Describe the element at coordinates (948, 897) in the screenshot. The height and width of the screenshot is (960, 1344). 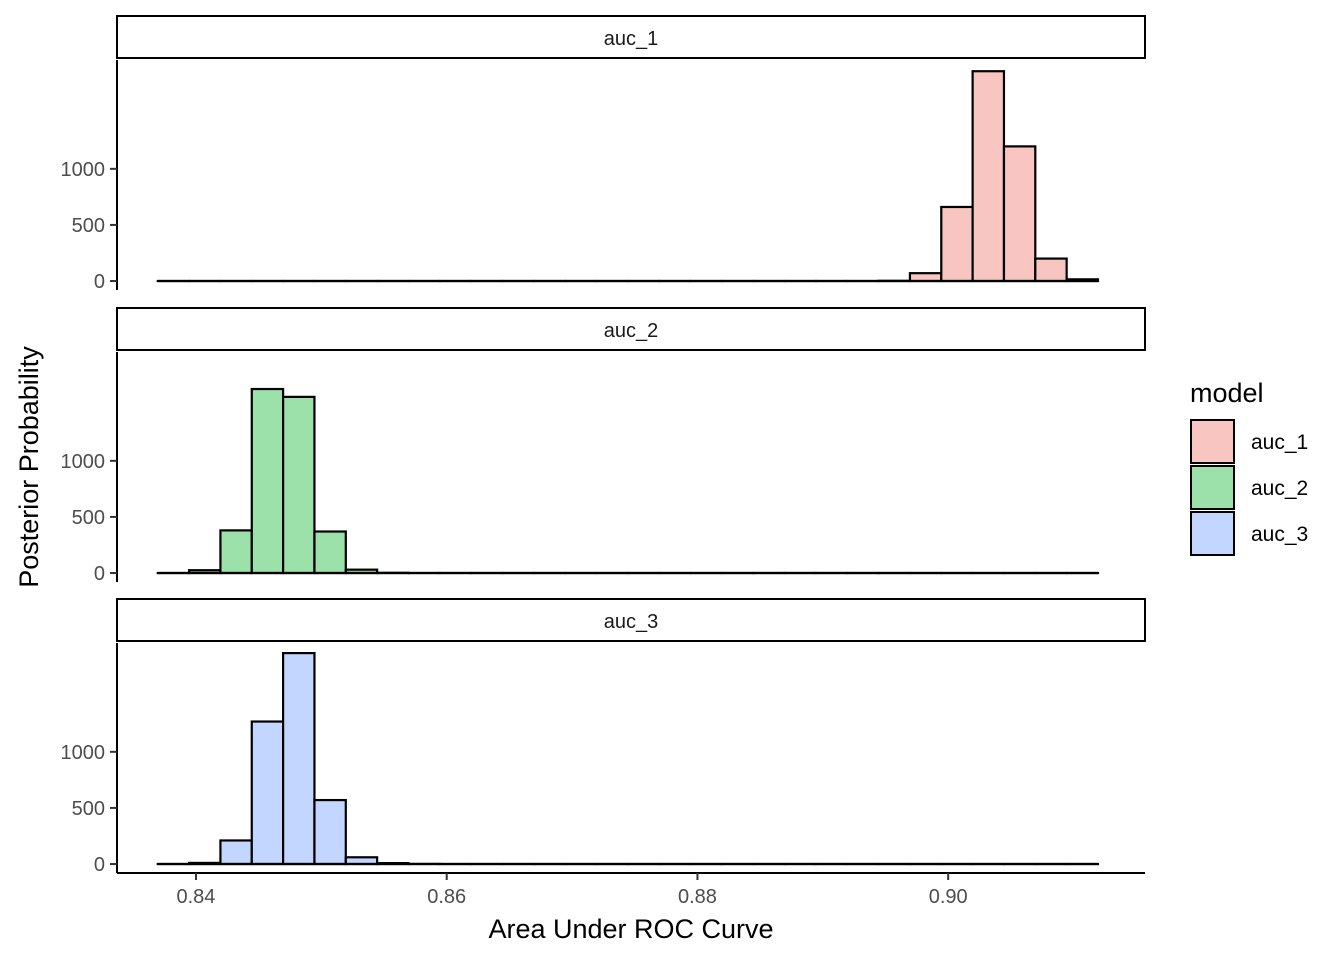
I see `x-tick-label: 0.90` at that location.